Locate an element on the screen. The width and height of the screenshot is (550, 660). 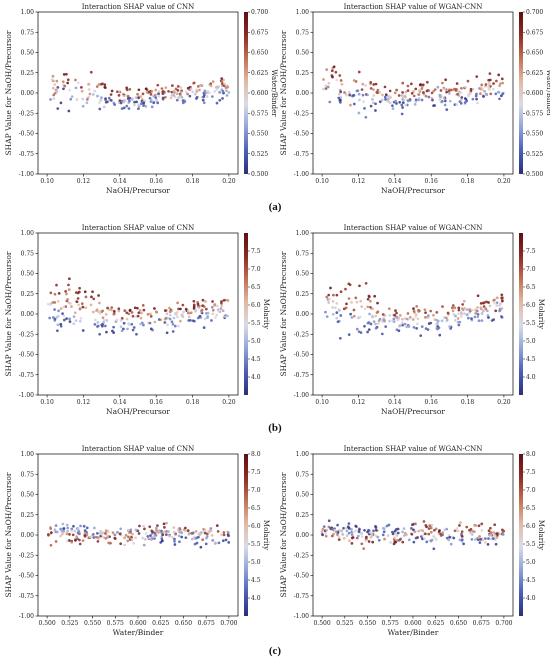
colorbar-tick-label: 6.0 is located at coordinates (256, 305).